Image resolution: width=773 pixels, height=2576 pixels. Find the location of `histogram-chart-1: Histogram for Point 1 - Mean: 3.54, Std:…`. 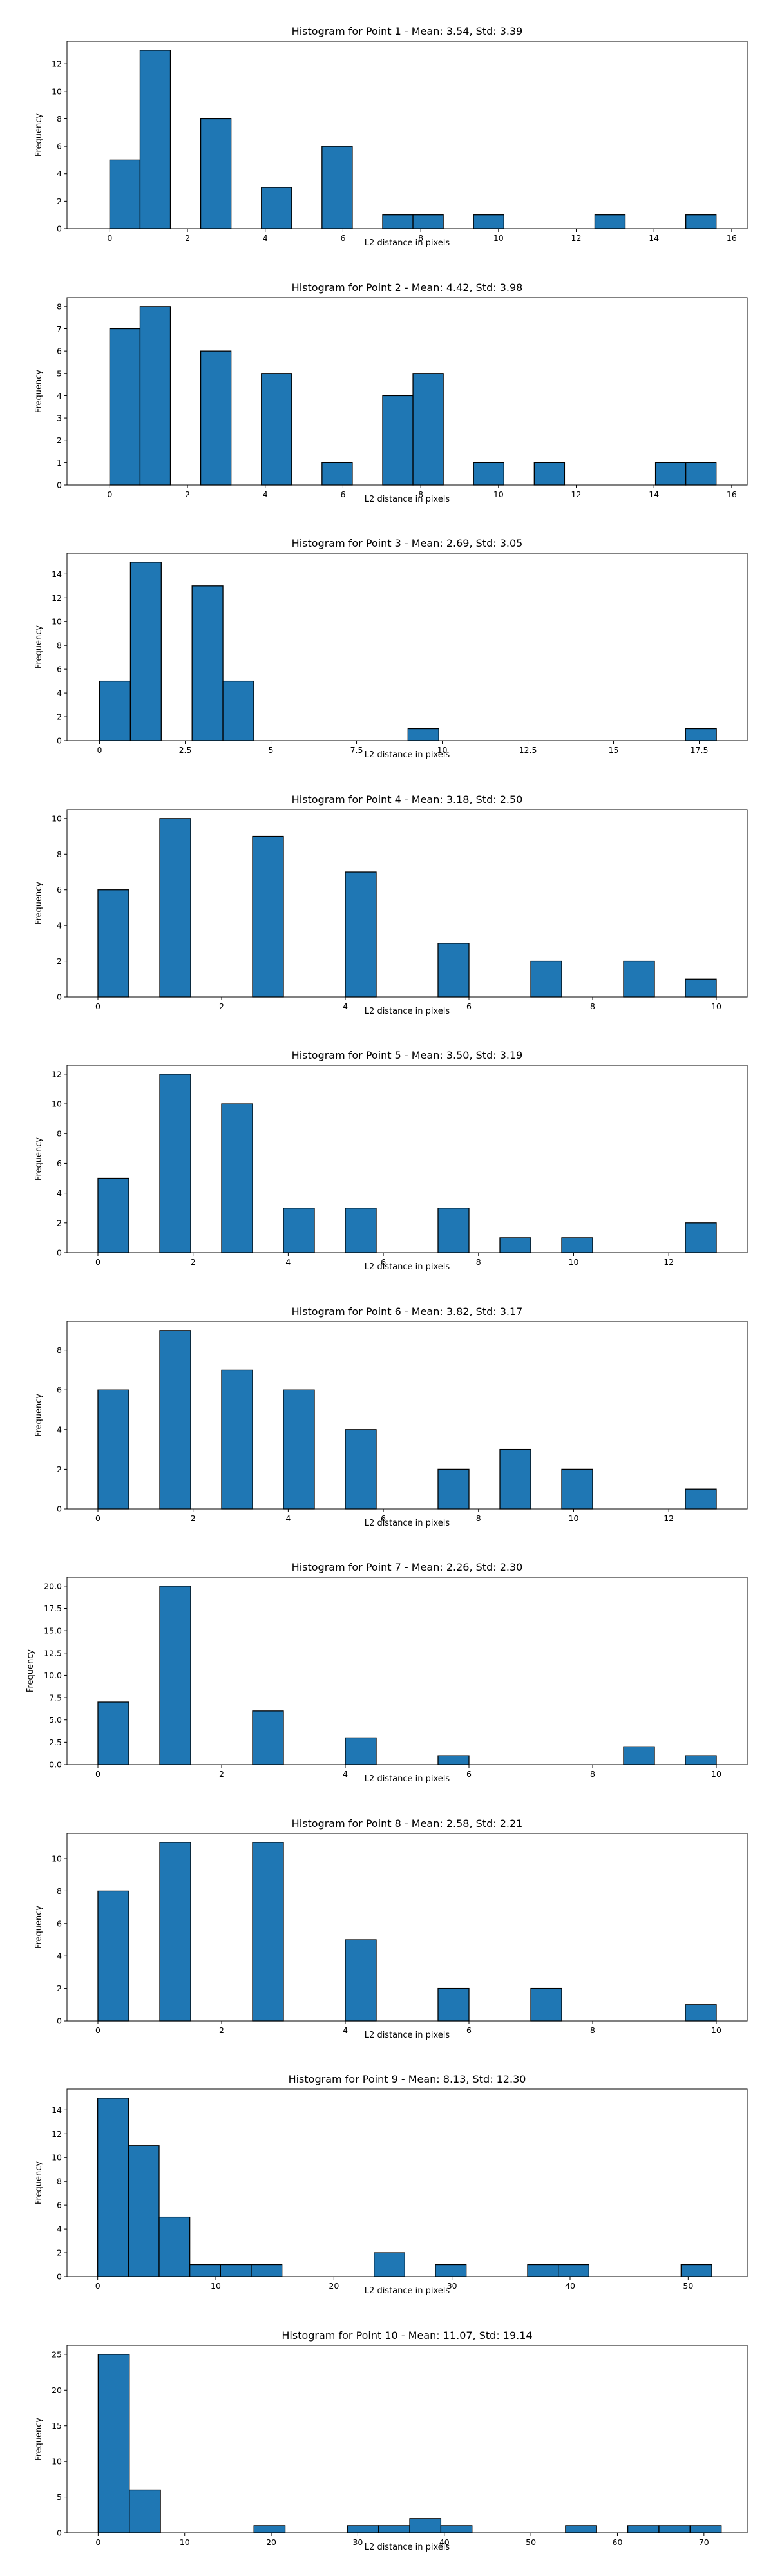

histogram-chart-1: Histogram for Point 1 - Mean: 3.54, Std:… is located at coordinates (391, 136).